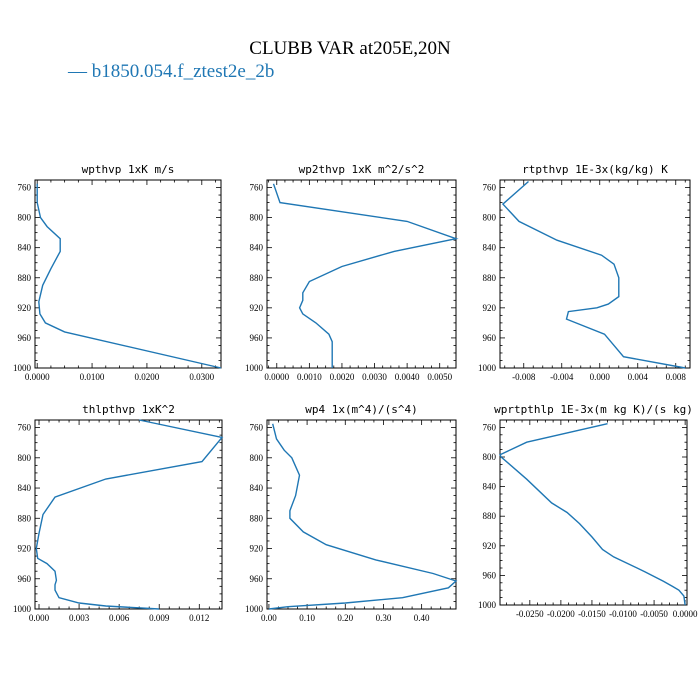 This screenshot has width=700, height=700. Describe the element at coordinates (439, 377) in the screenshot. I see `x-tick-label: 0.0050` at that location.